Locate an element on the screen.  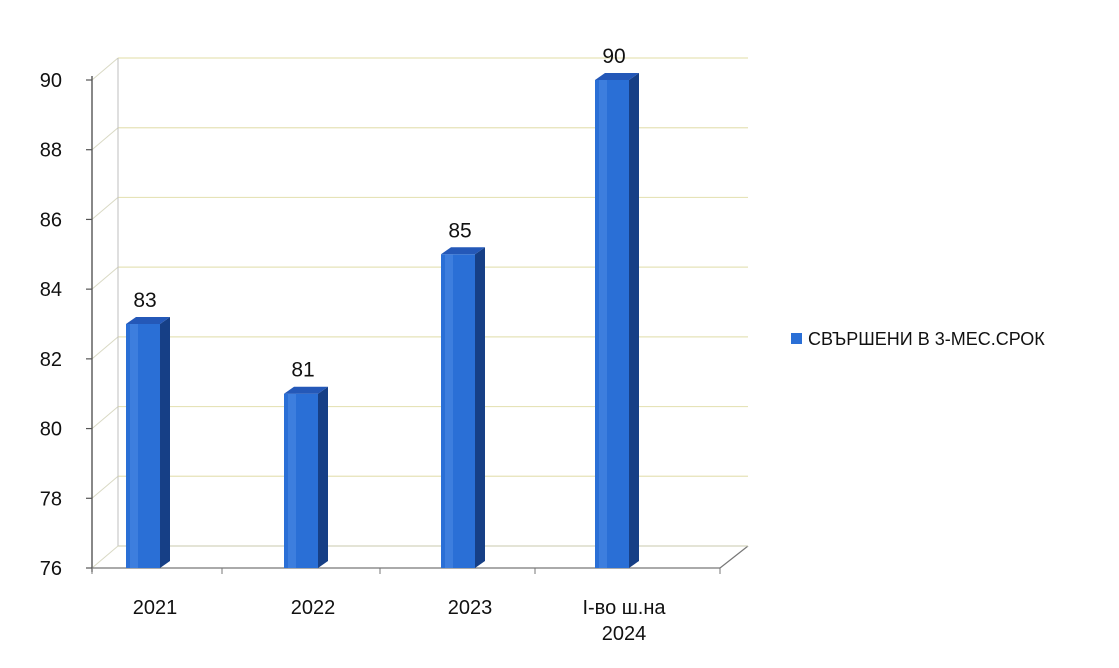
data-label: 81 is located at coordinates (302, 370).